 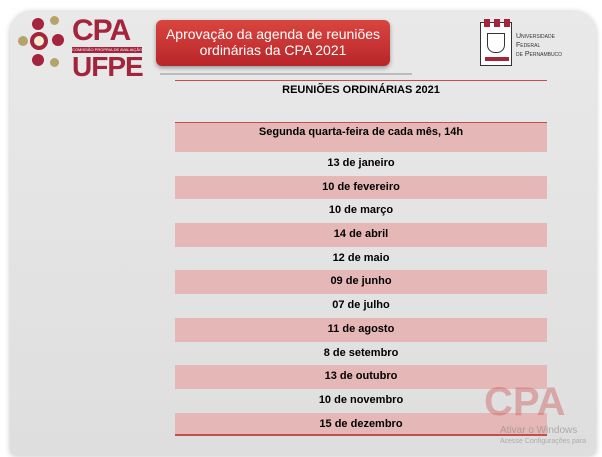 What do you see at coordinates (361, 137) in the screenshot?
I see `table-header: Segunda quarta-feira de cada mês, 14h` at bounding box center [361, 137].